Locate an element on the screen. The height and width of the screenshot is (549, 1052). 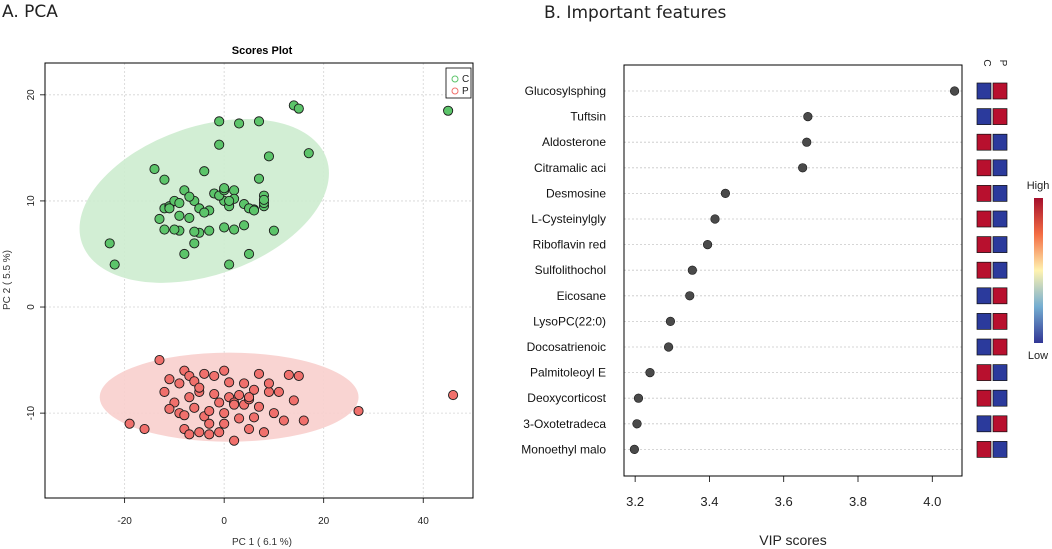
feature-label: Tuftsin is located at coordinates (588, 117).